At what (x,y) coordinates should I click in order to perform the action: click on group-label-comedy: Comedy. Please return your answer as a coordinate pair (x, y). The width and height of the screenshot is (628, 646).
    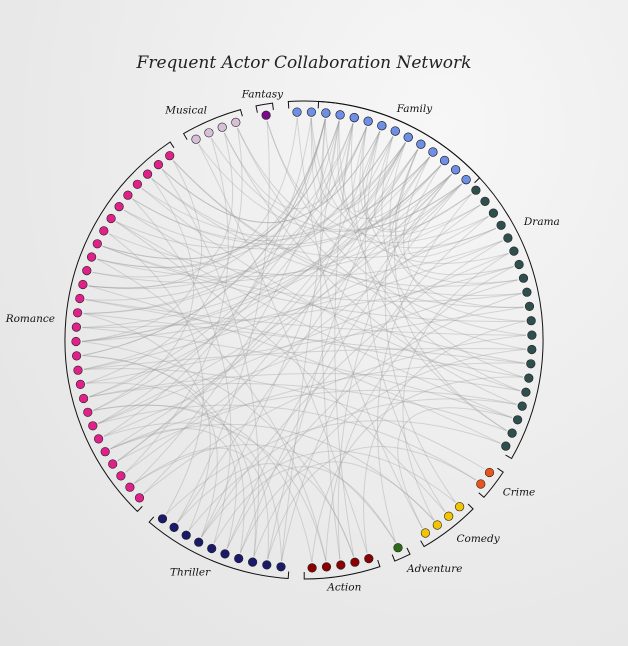
    Looking at the image, I should click on (479, 539).